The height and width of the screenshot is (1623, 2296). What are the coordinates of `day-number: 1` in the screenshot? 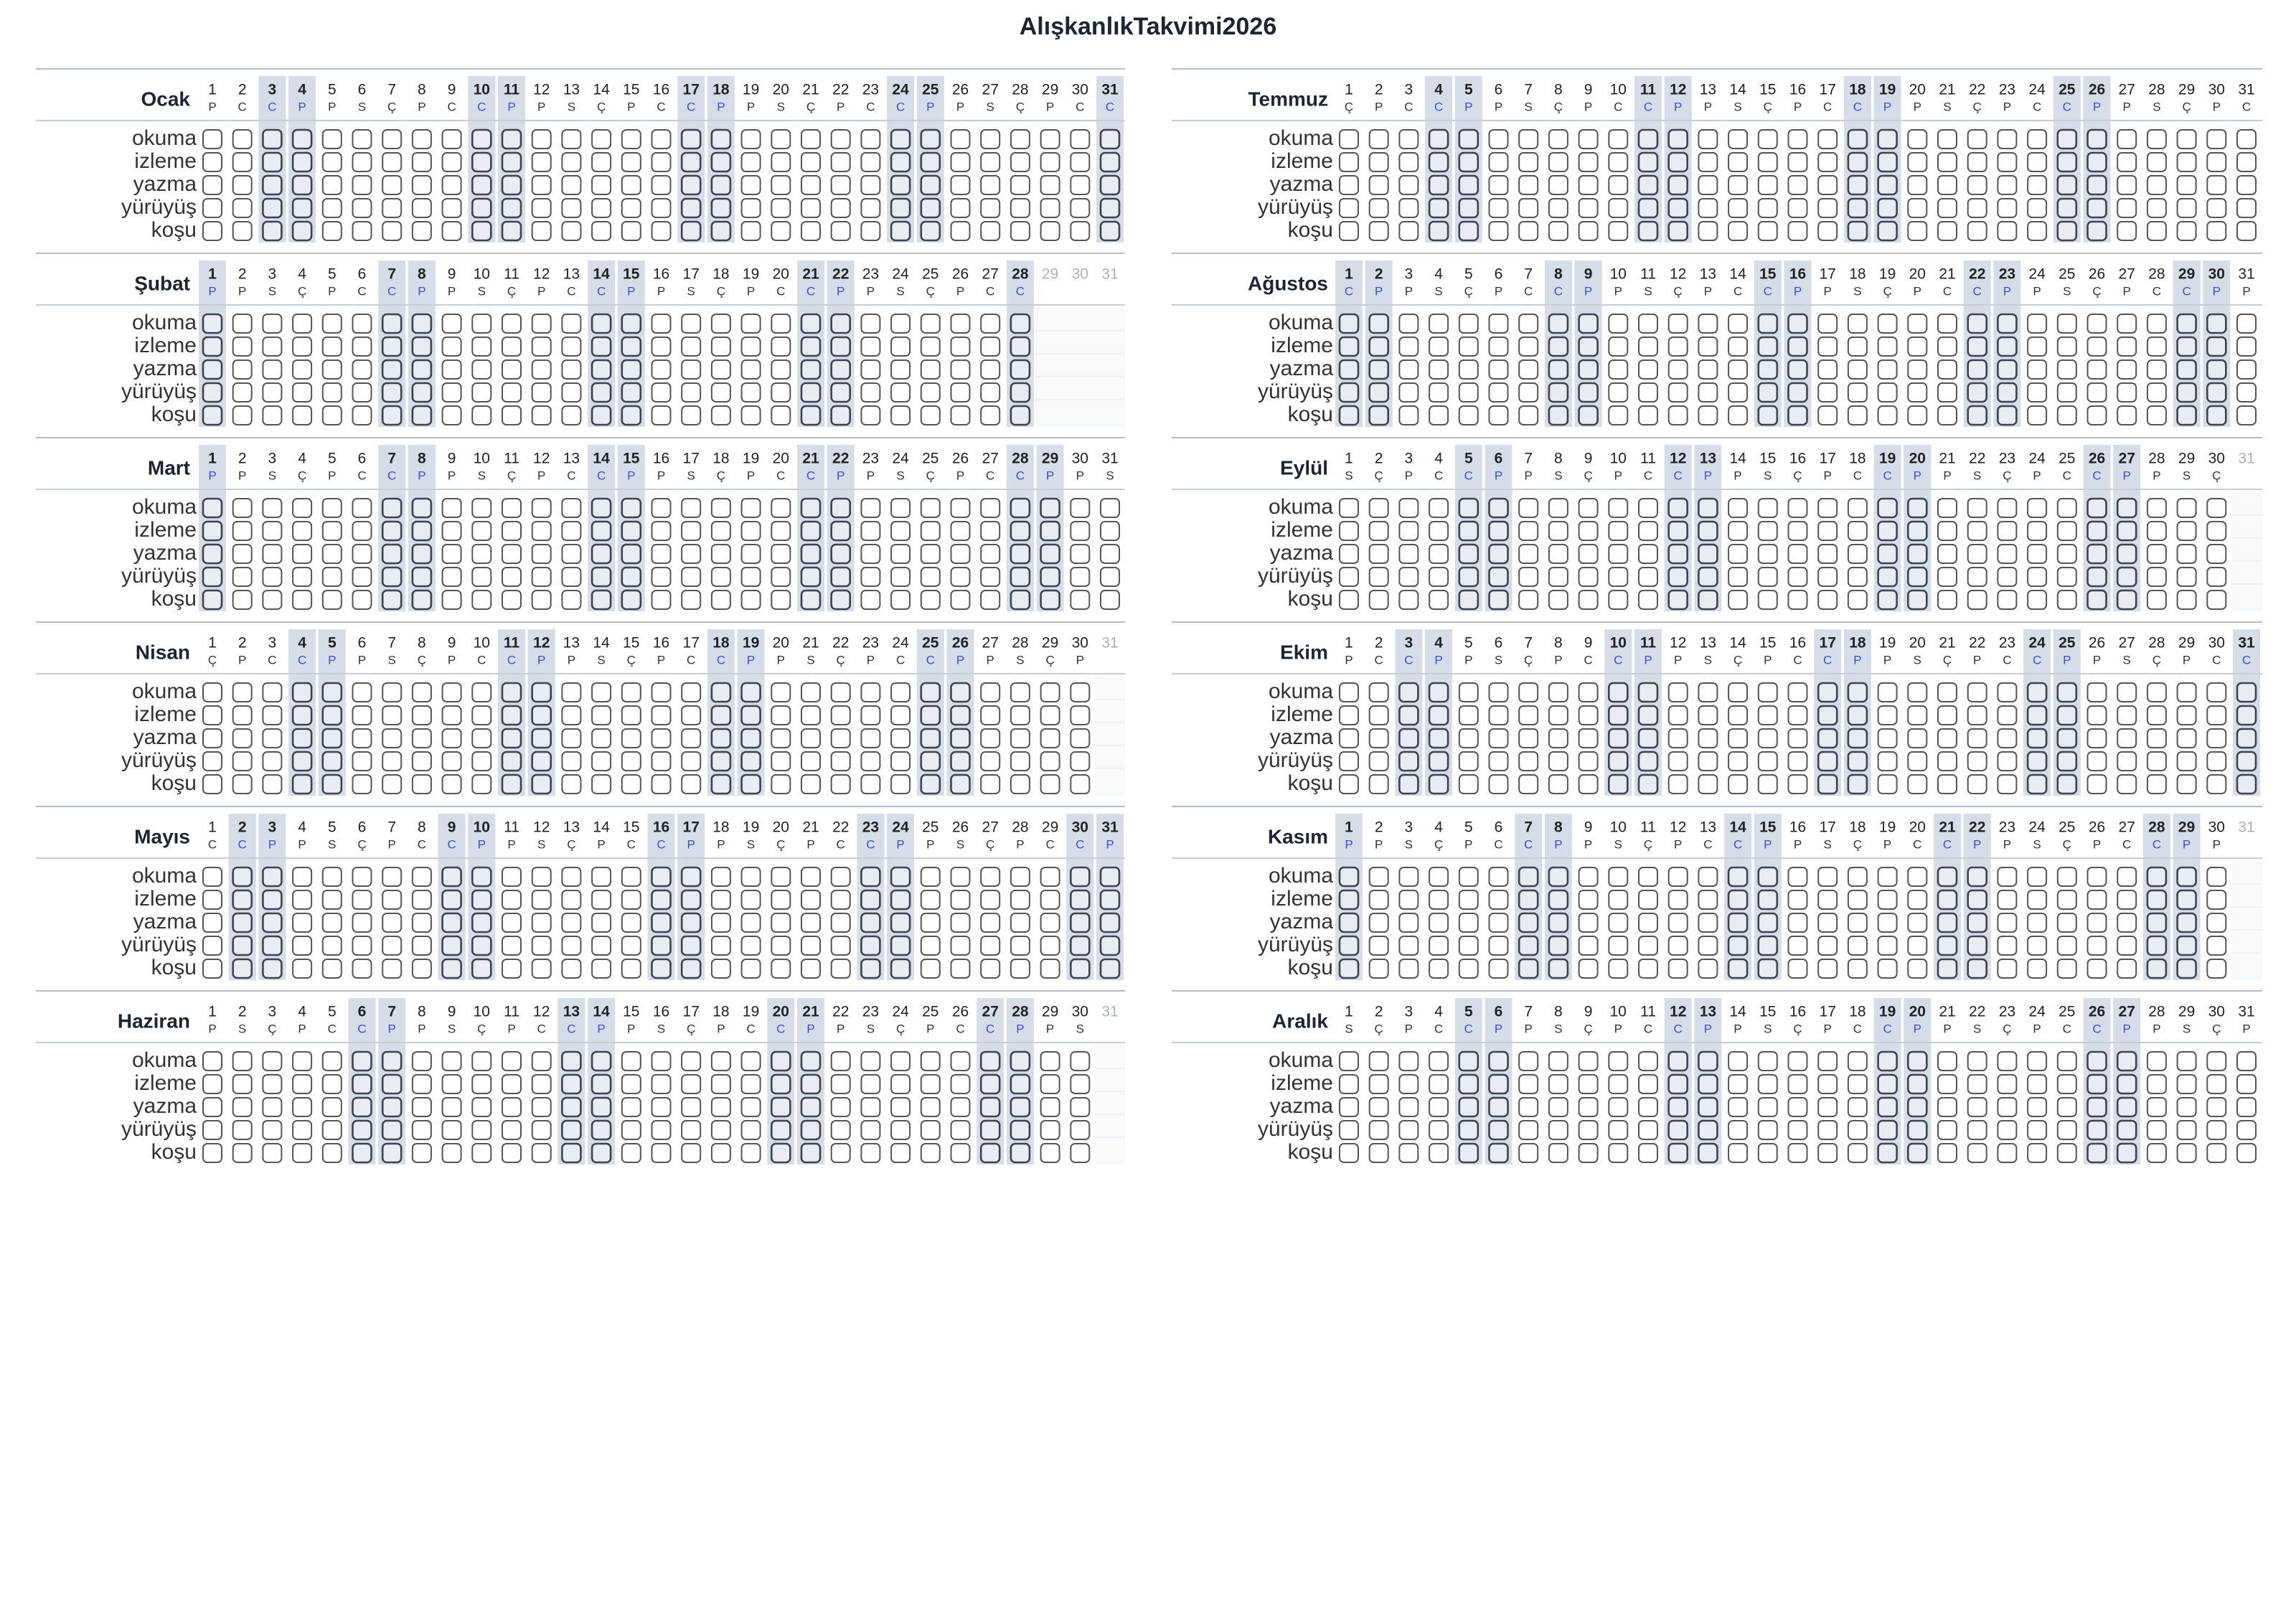 It's located at (212, 459).